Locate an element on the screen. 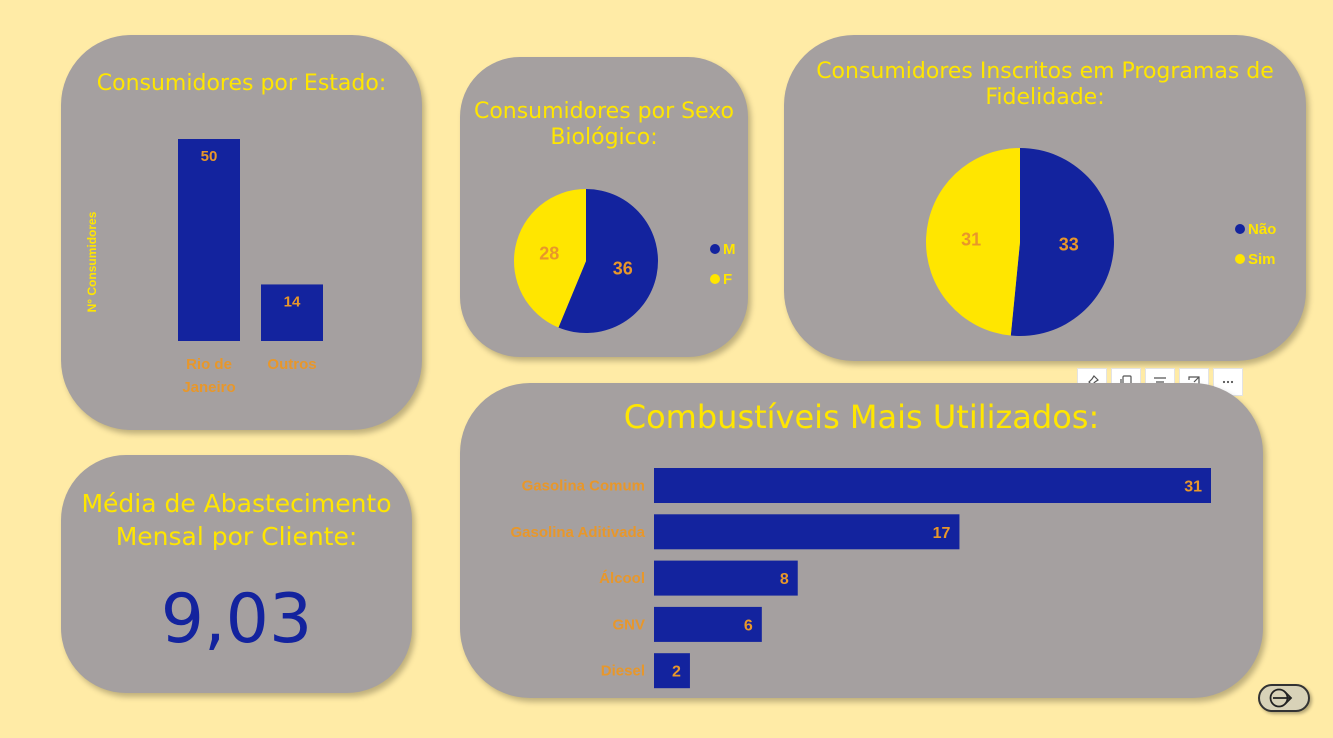 The image size is (1333, 738). state-bar-chart: N° Consumidores 50 Rio de Janeiro 14 Outros is located at coordinates (204, 267).